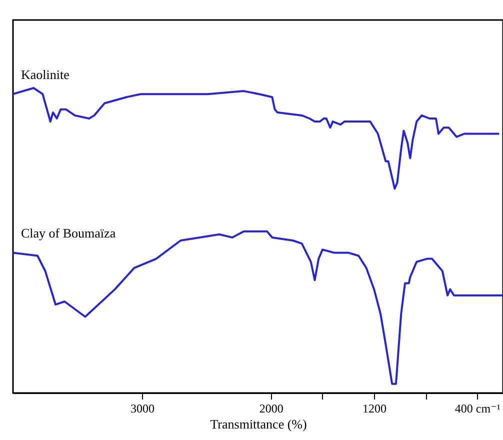 The height and width of the screenshot is (440, 503). Describe the element at coordinates (374, 409) in the screenshot. I see `x-tick-label: 1200` at that location.